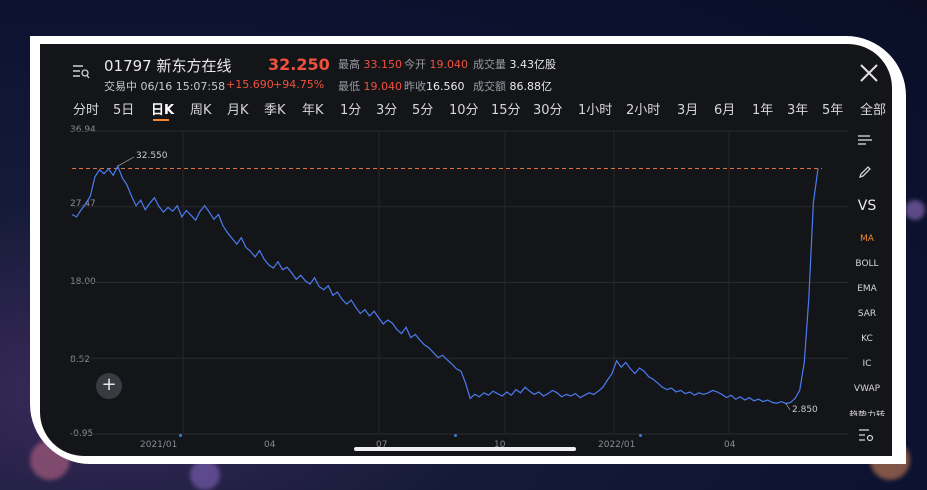  What do you see at coordinates (548, 110) in the screenshot?
I see `tab-12: 30分` at bounding box center [548, 110].